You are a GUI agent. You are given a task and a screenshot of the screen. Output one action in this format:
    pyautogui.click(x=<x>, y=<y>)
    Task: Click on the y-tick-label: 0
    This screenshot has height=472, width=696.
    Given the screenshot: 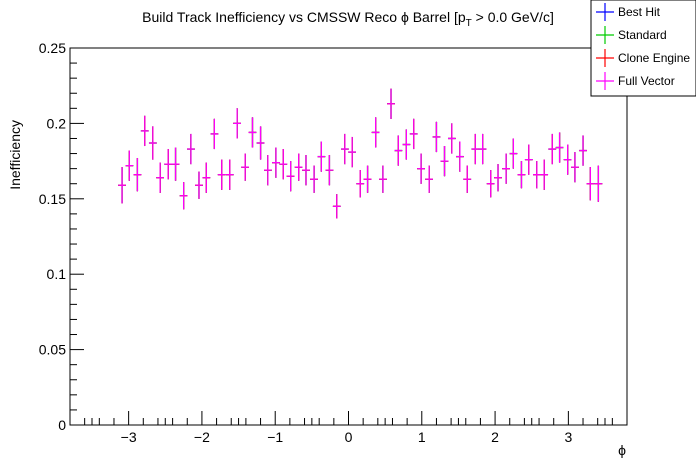 What is the action you would take?
    pyautogui.click(x=62, y=425)
    